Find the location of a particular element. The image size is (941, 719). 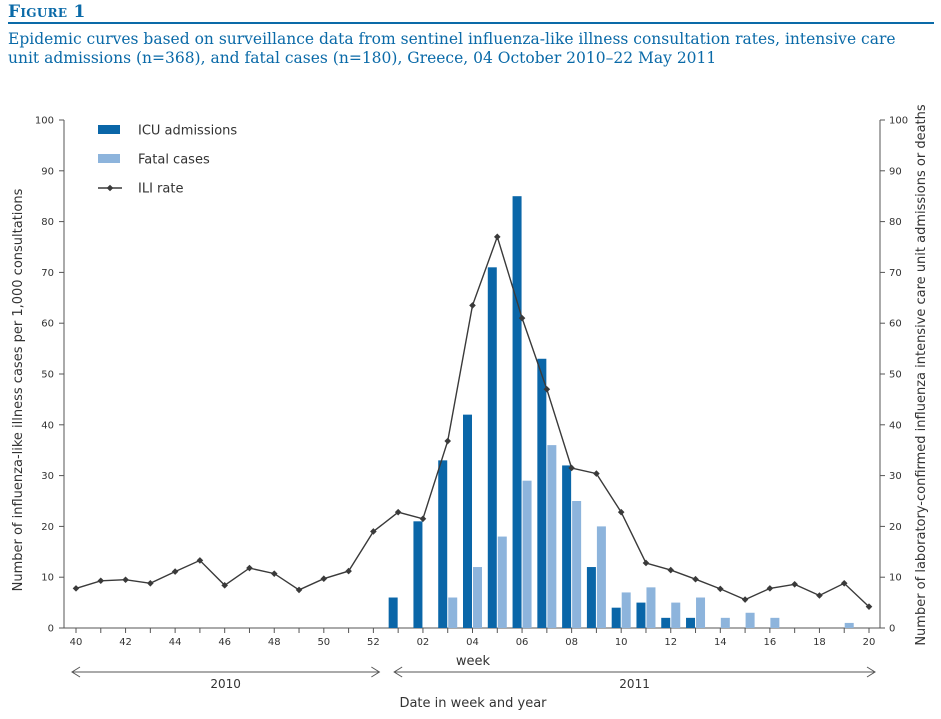

x-tick-label: 40 is located at coordinates (76, 642).